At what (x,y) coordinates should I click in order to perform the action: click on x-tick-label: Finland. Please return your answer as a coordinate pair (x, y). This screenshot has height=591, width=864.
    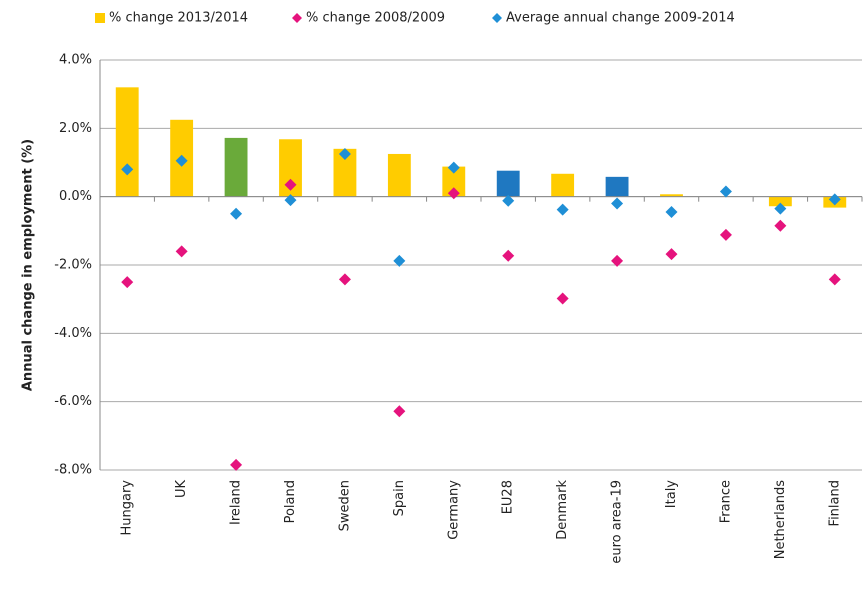
    Looking at the image, I should click on (834, 503).